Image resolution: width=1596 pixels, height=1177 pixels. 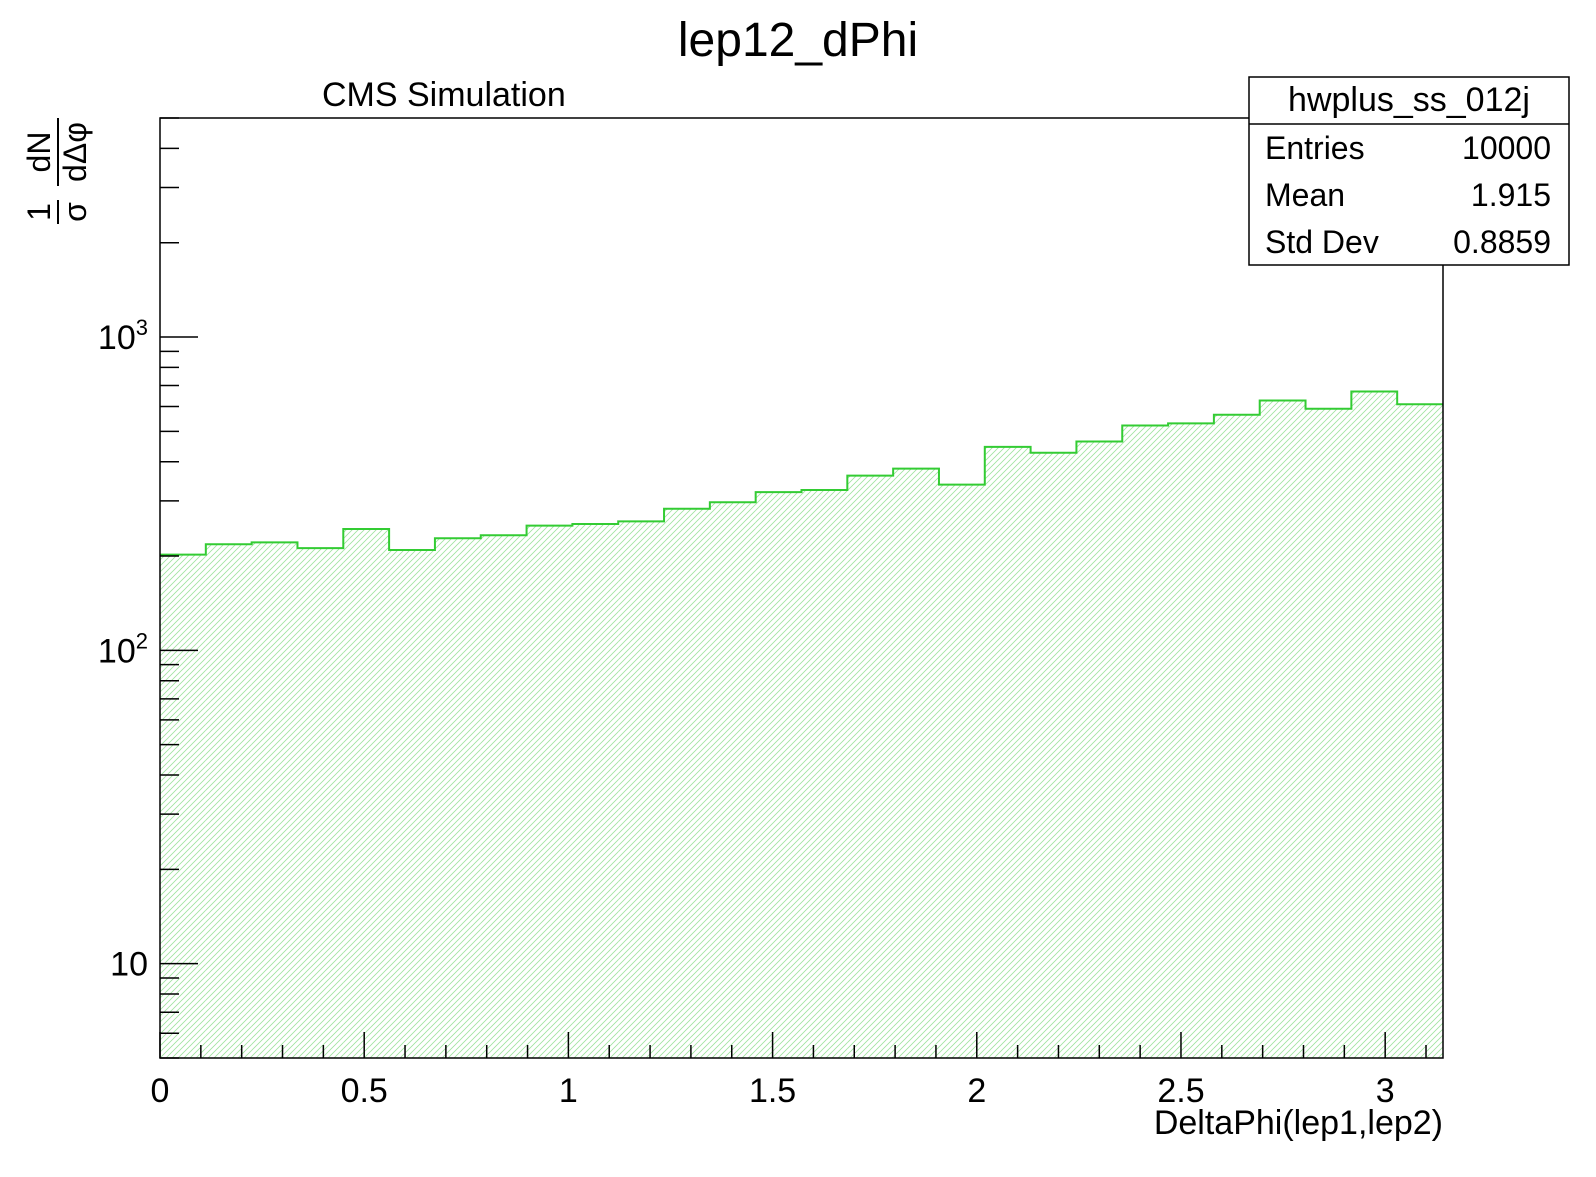 What do you see at coordinates (1180, 1091) in the screenshot?
I see `x-tick-label: 2.5` at bounding box center [1180, 1091].